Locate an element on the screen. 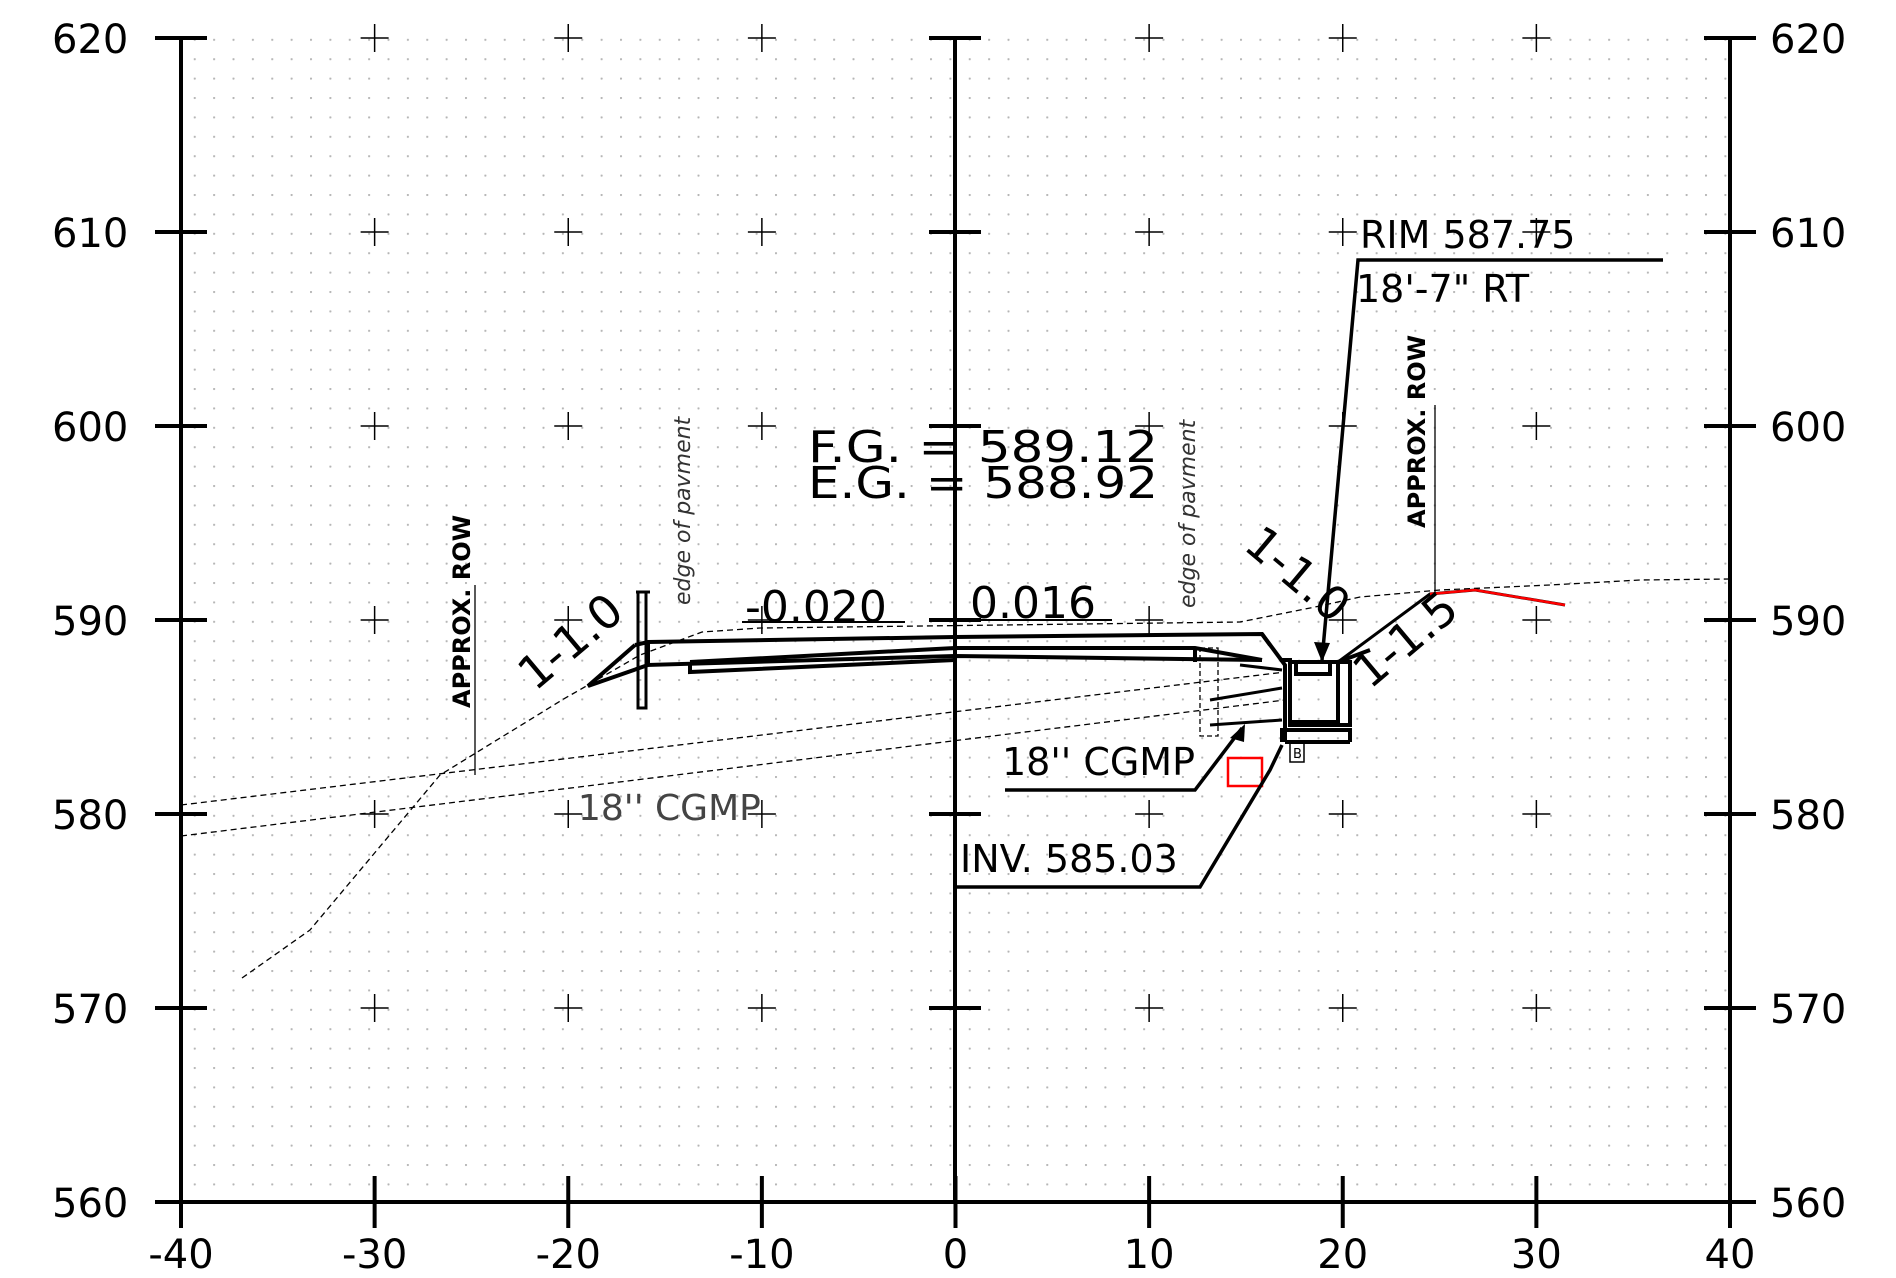 The width and height of the screenshot is (1896, 1278). eg-label: E.G. = 588.92 is located at coordinates (983, 483).